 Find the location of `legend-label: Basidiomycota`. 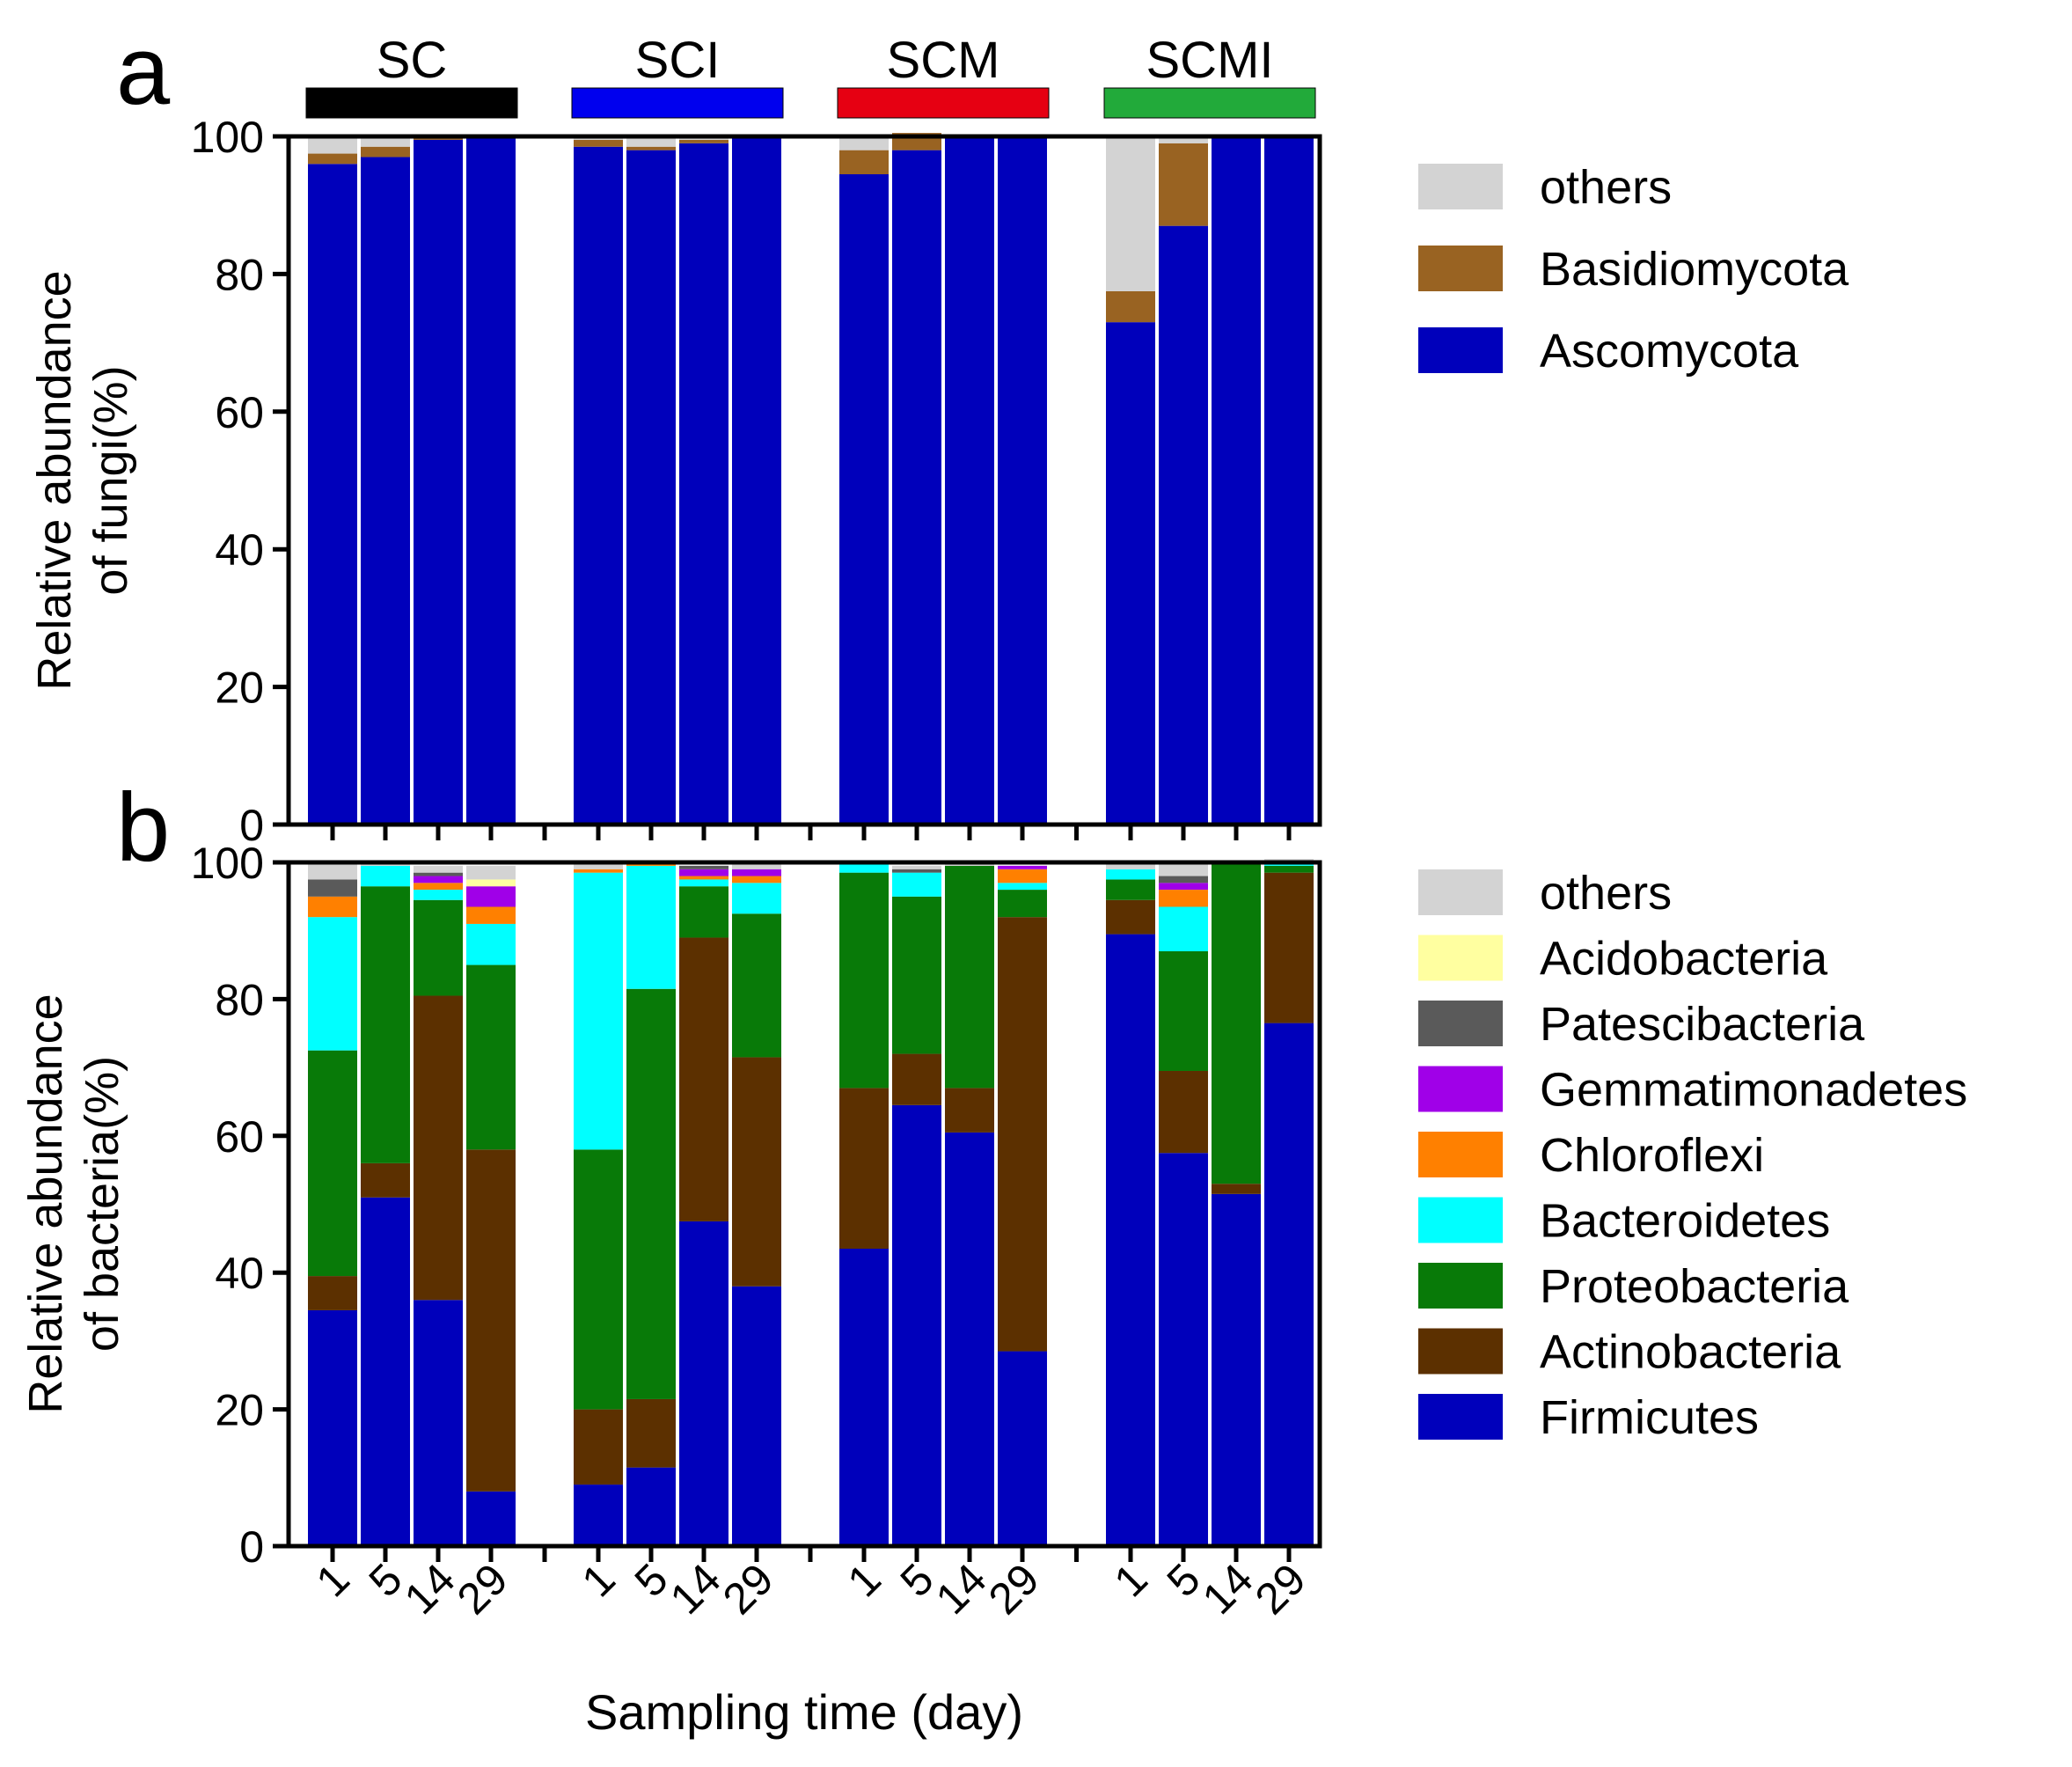

legend-label: Basidiomycota is located at coordinates (1694, 269).